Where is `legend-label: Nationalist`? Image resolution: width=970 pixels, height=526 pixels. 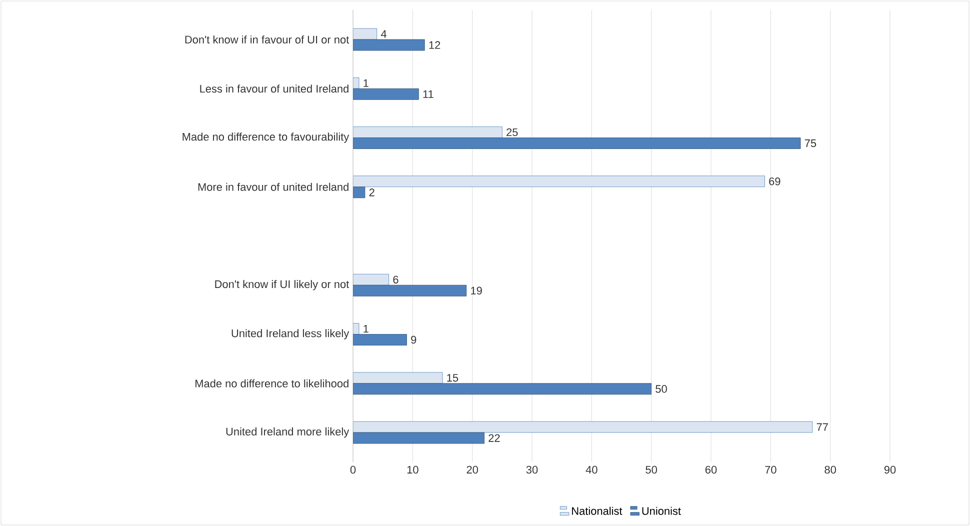
legend-label: Nationalist is located at coordinates (597, 510).